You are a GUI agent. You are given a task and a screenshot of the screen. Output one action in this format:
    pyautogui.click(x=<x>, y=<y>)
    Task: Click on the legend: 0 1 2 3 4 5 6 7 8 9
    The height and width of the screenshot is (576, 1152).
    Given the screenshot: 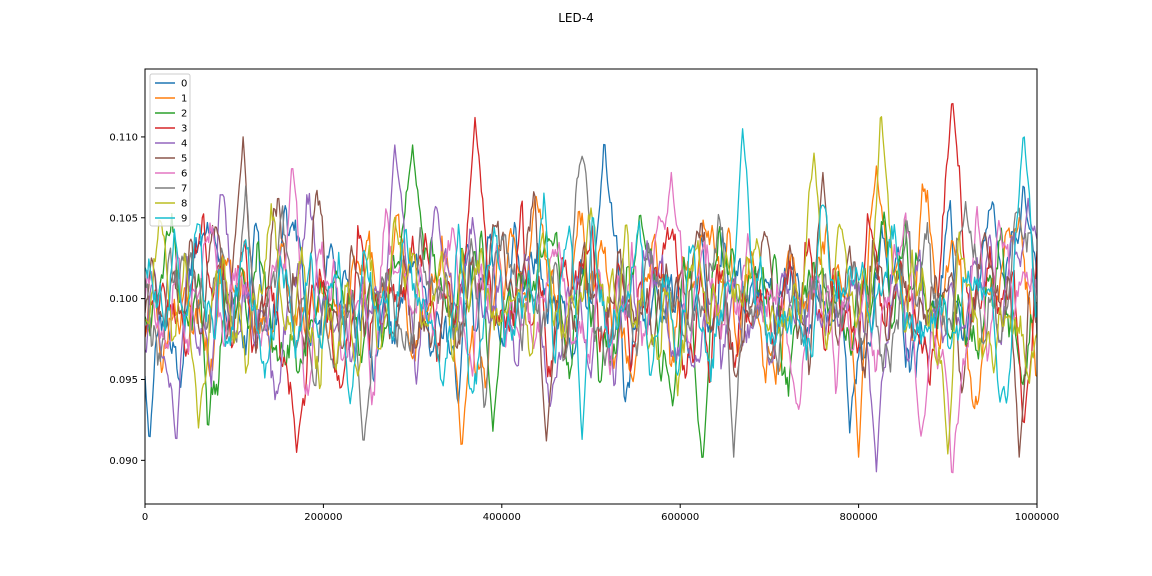 What is the action you would take?
    pyautogui.click(x=170, y=150)
    